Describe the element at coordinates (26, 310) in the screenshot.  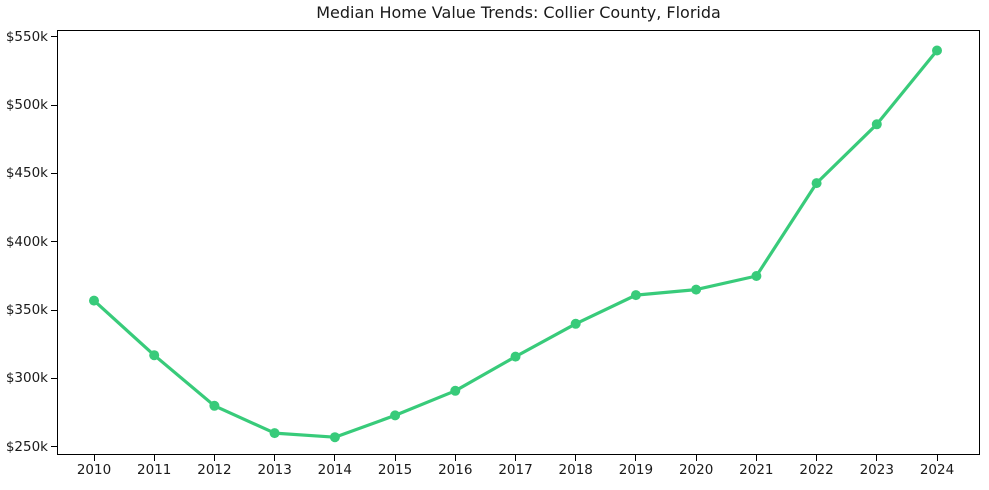
I see `y-tick-label: $350k` at that location.